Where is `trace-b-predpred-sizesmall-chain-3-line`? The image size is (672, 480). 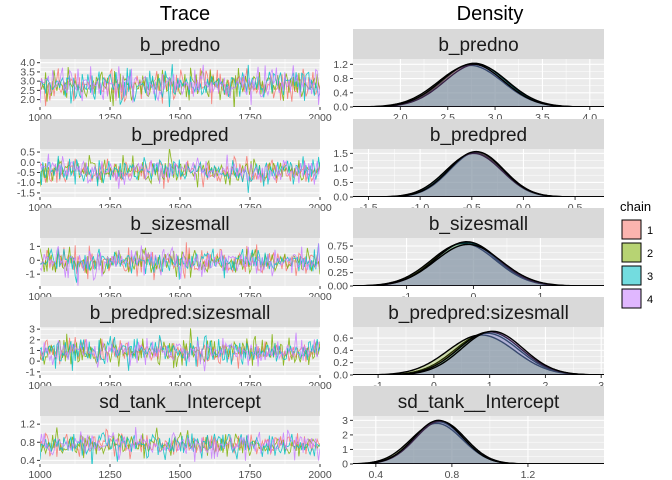
trace-b-predpred-sizesmall-chain-3-line is located at coordinates (180, 352).